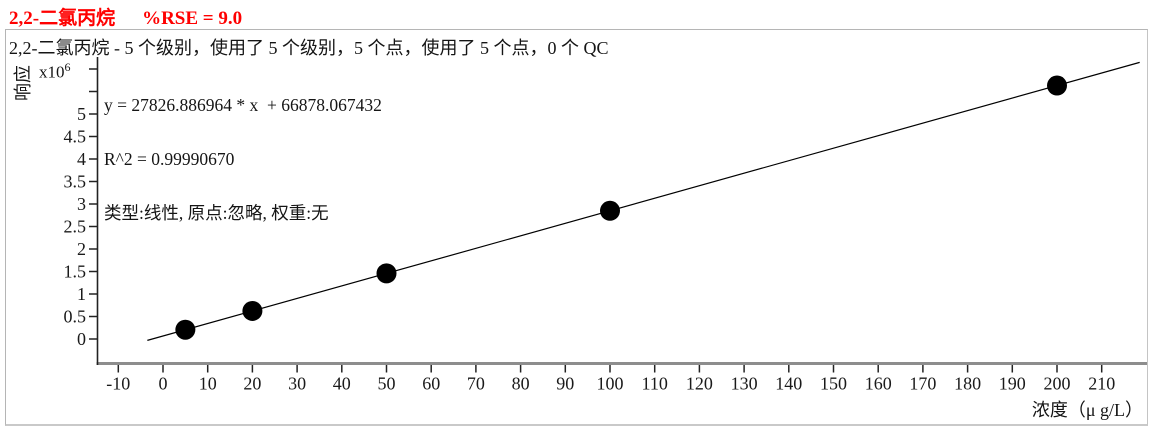 Image resolution: width=1160 pixels, height=434 pixels. Describe the element at coordinates (699, 384) in the screenshot. I see `x-tick-label: 120` at that location.